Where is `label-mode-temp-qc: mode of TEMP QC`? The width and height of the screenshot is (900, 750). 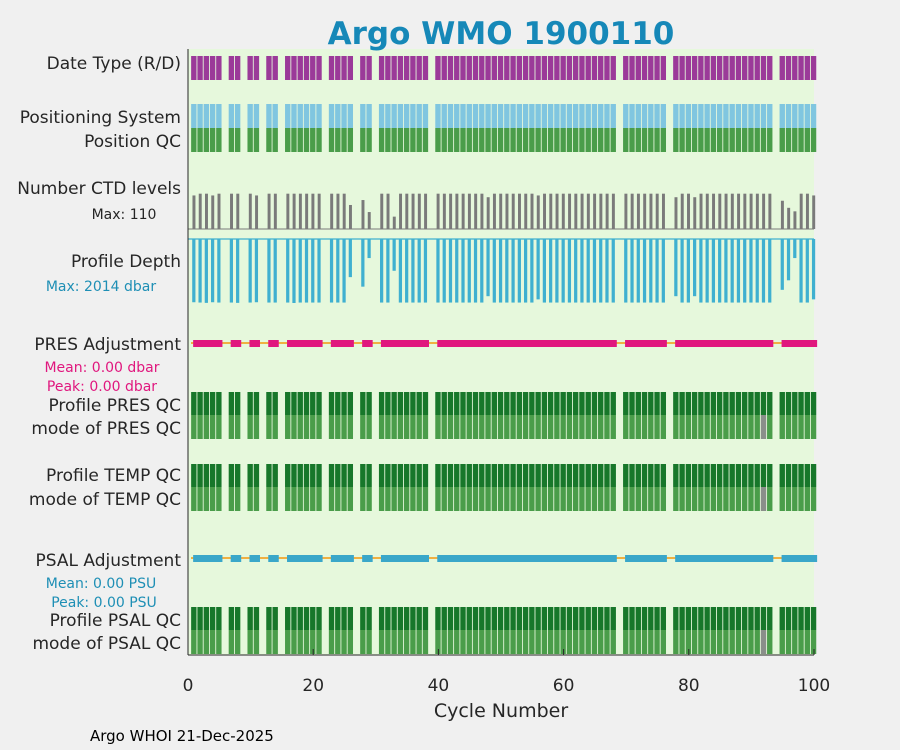 label-mode-temp-qc: mode of TEMP QC is located at coordinates (105, 500).